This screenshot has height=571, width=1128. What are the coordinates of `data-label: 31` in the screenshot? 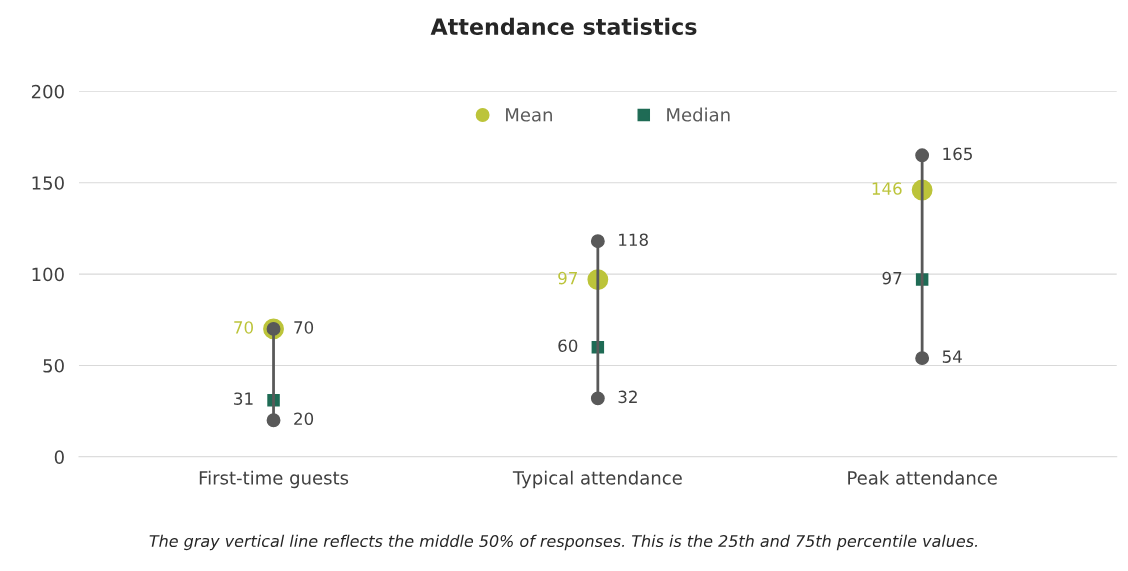 It's located at (243, 398).